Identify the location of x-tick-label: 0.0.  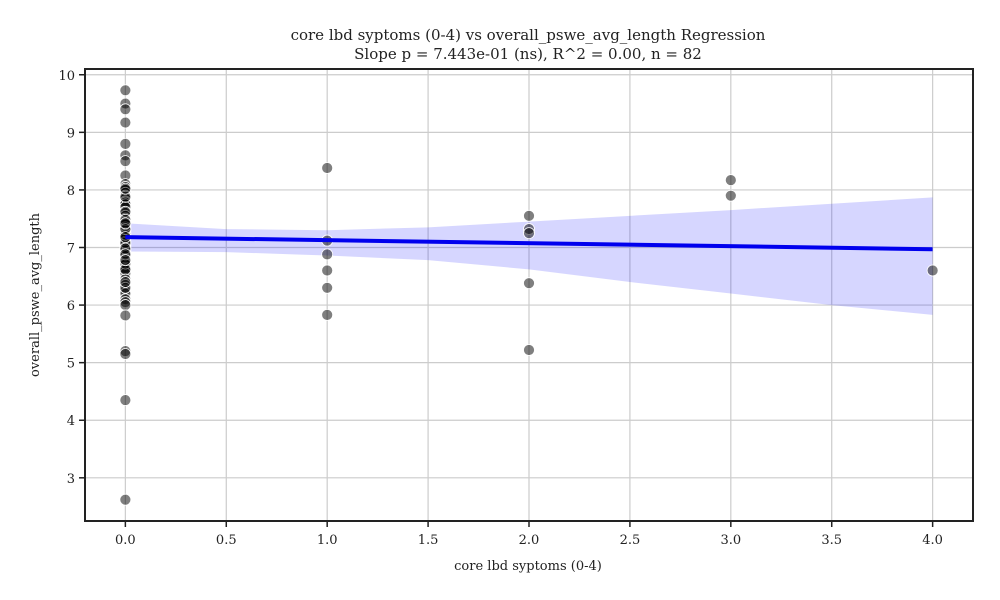
(125, 540).